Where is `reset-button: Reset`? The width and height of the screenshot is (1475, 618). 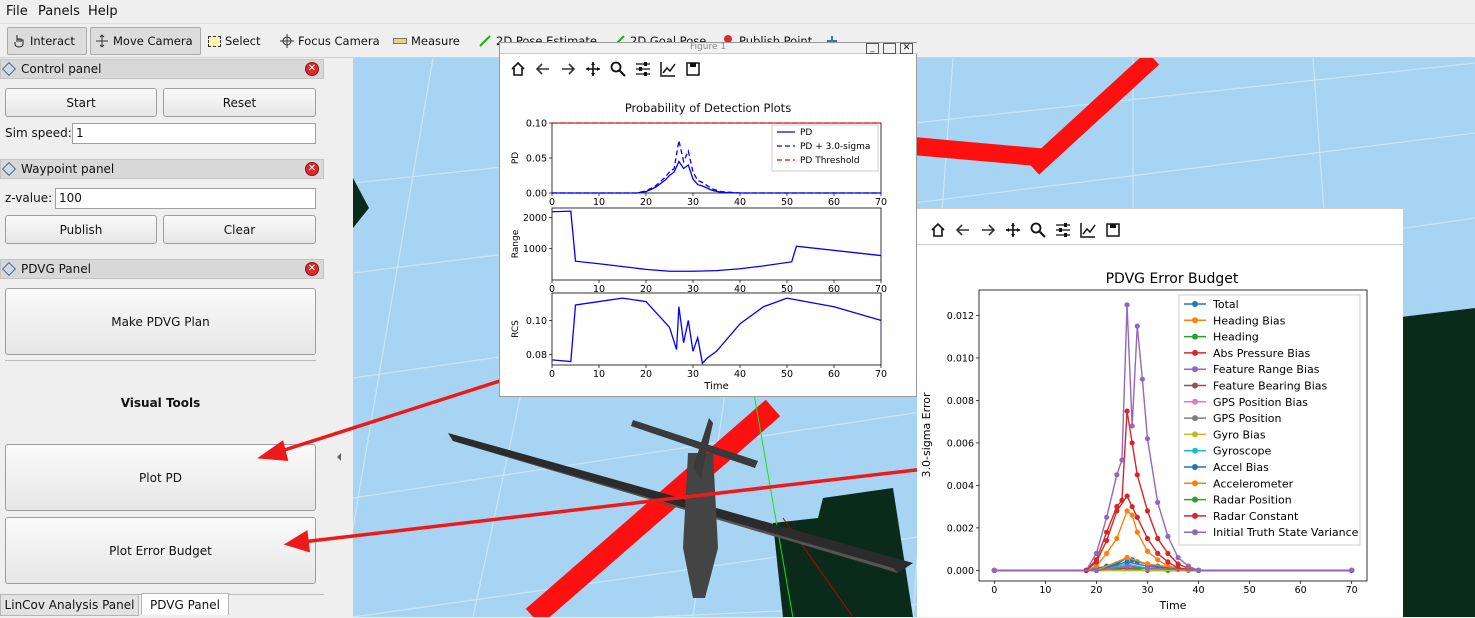
reset-button: Reset is located at coordinates (239, 102).